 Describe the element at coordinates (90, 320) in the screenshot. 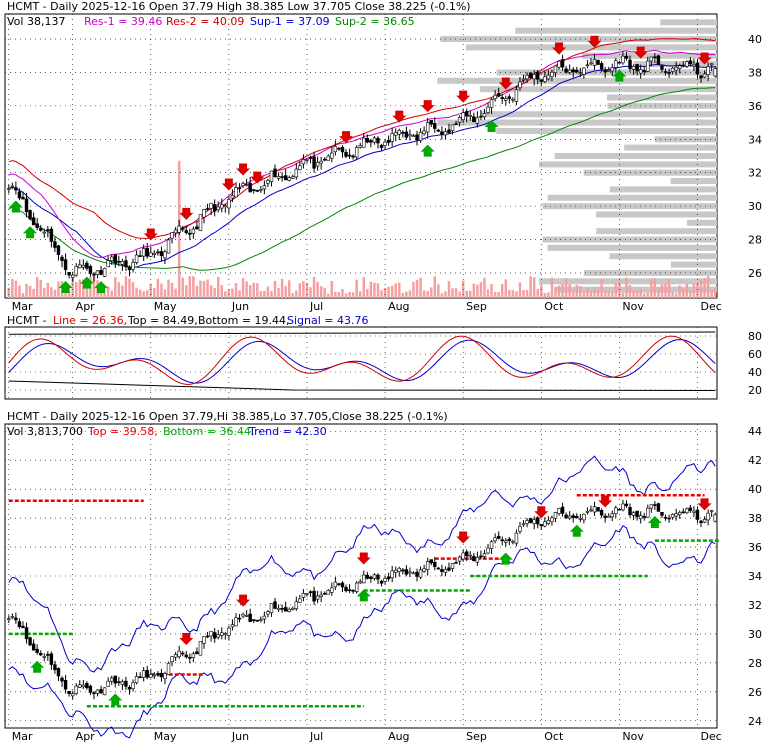

I see `panel2-line-label: Line = 26.36,` at that location.